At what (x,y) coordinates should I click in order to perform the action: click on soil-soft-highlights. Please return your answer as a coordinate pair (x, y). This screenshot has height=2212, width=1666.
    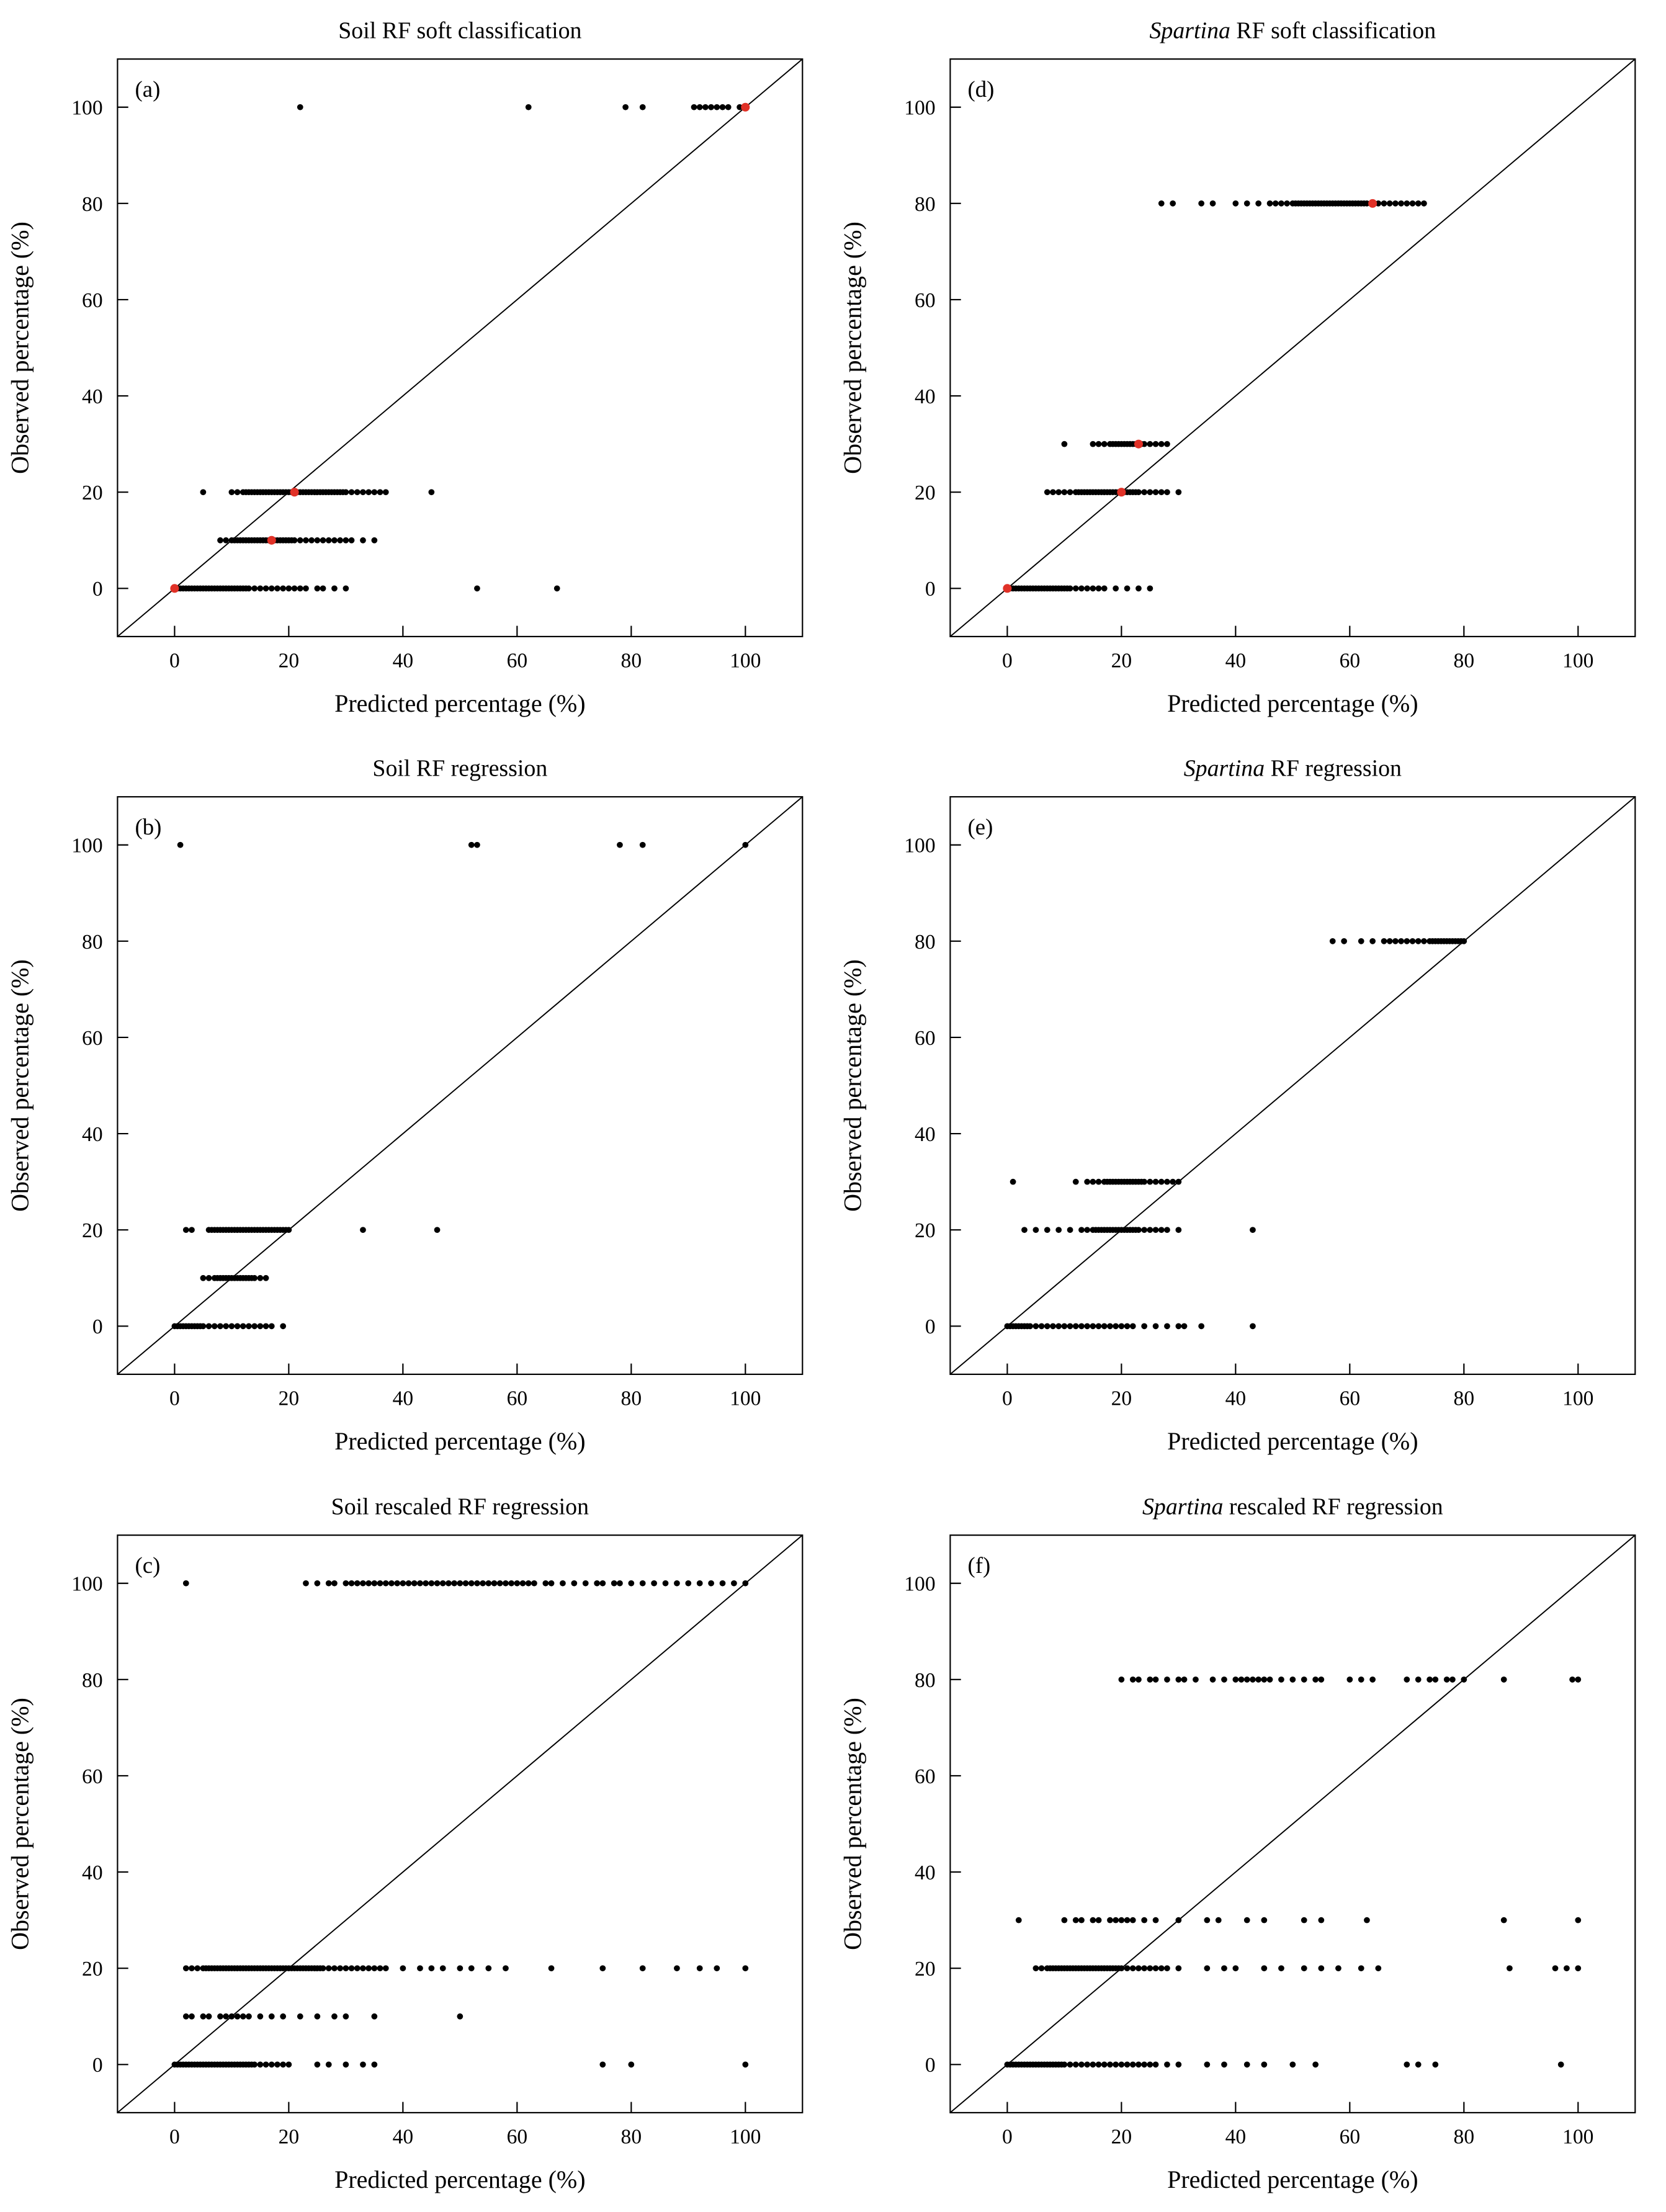
    Looking at the image, I should click on (460, 348).